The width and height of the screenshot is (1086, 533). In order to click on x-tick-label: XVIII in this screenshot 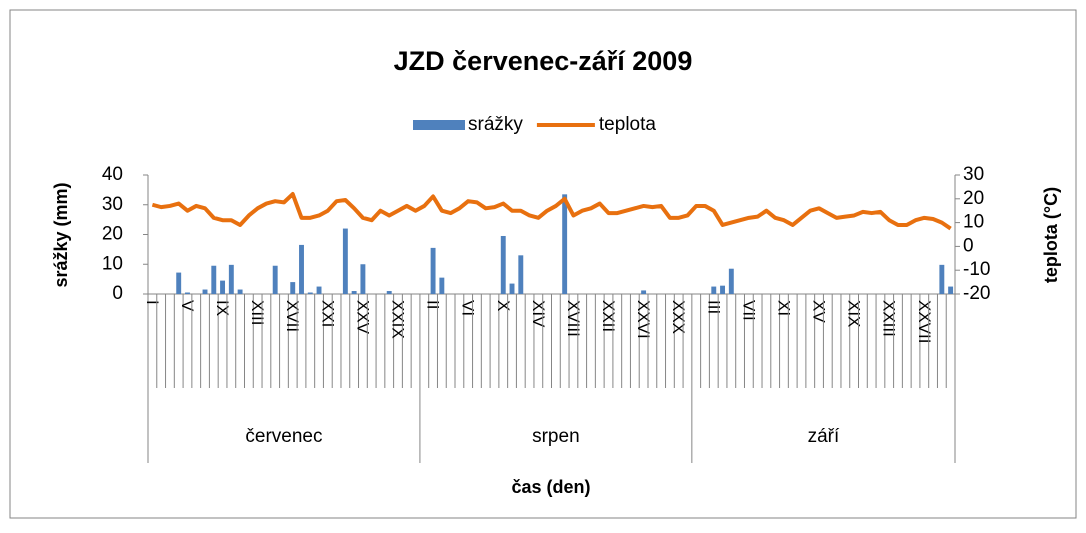, I will do `click(573, 318)`.